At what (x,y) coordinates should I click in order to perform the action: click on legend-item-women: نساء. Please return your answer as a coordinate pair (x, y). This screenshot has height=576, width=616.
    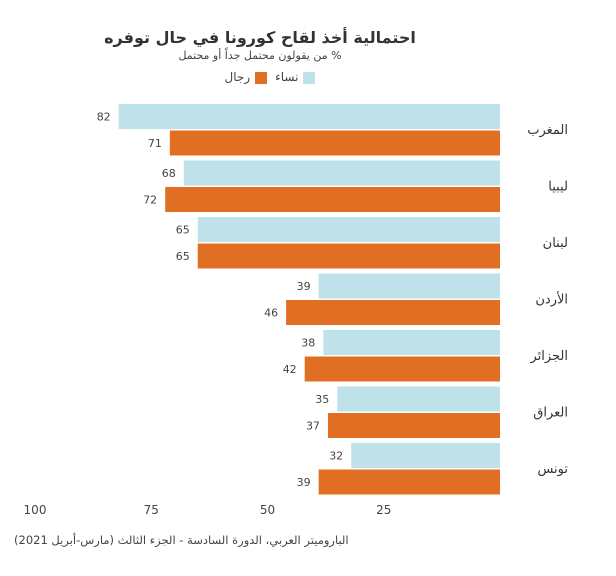
    Looking at the image, I should click on (295, 77).